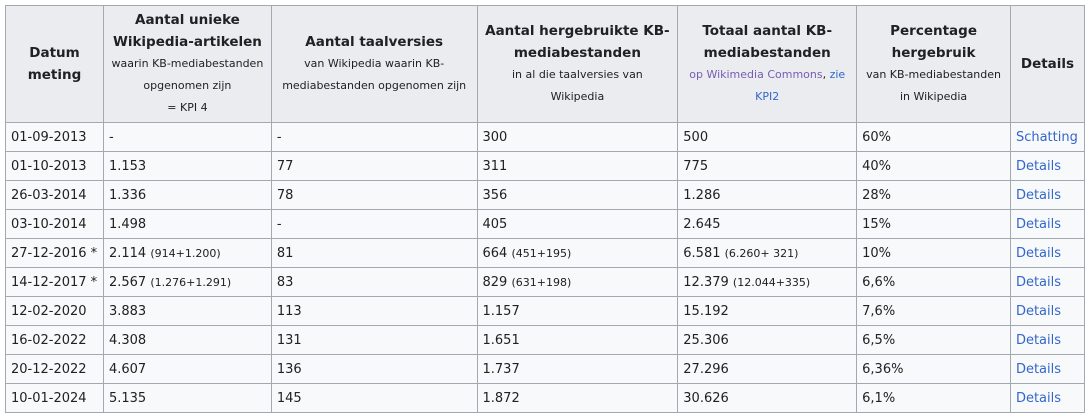 The height and width of the screenshot is (419, 1091). I want to click on cell-datum: 16-02-2022, so click(54, 340).